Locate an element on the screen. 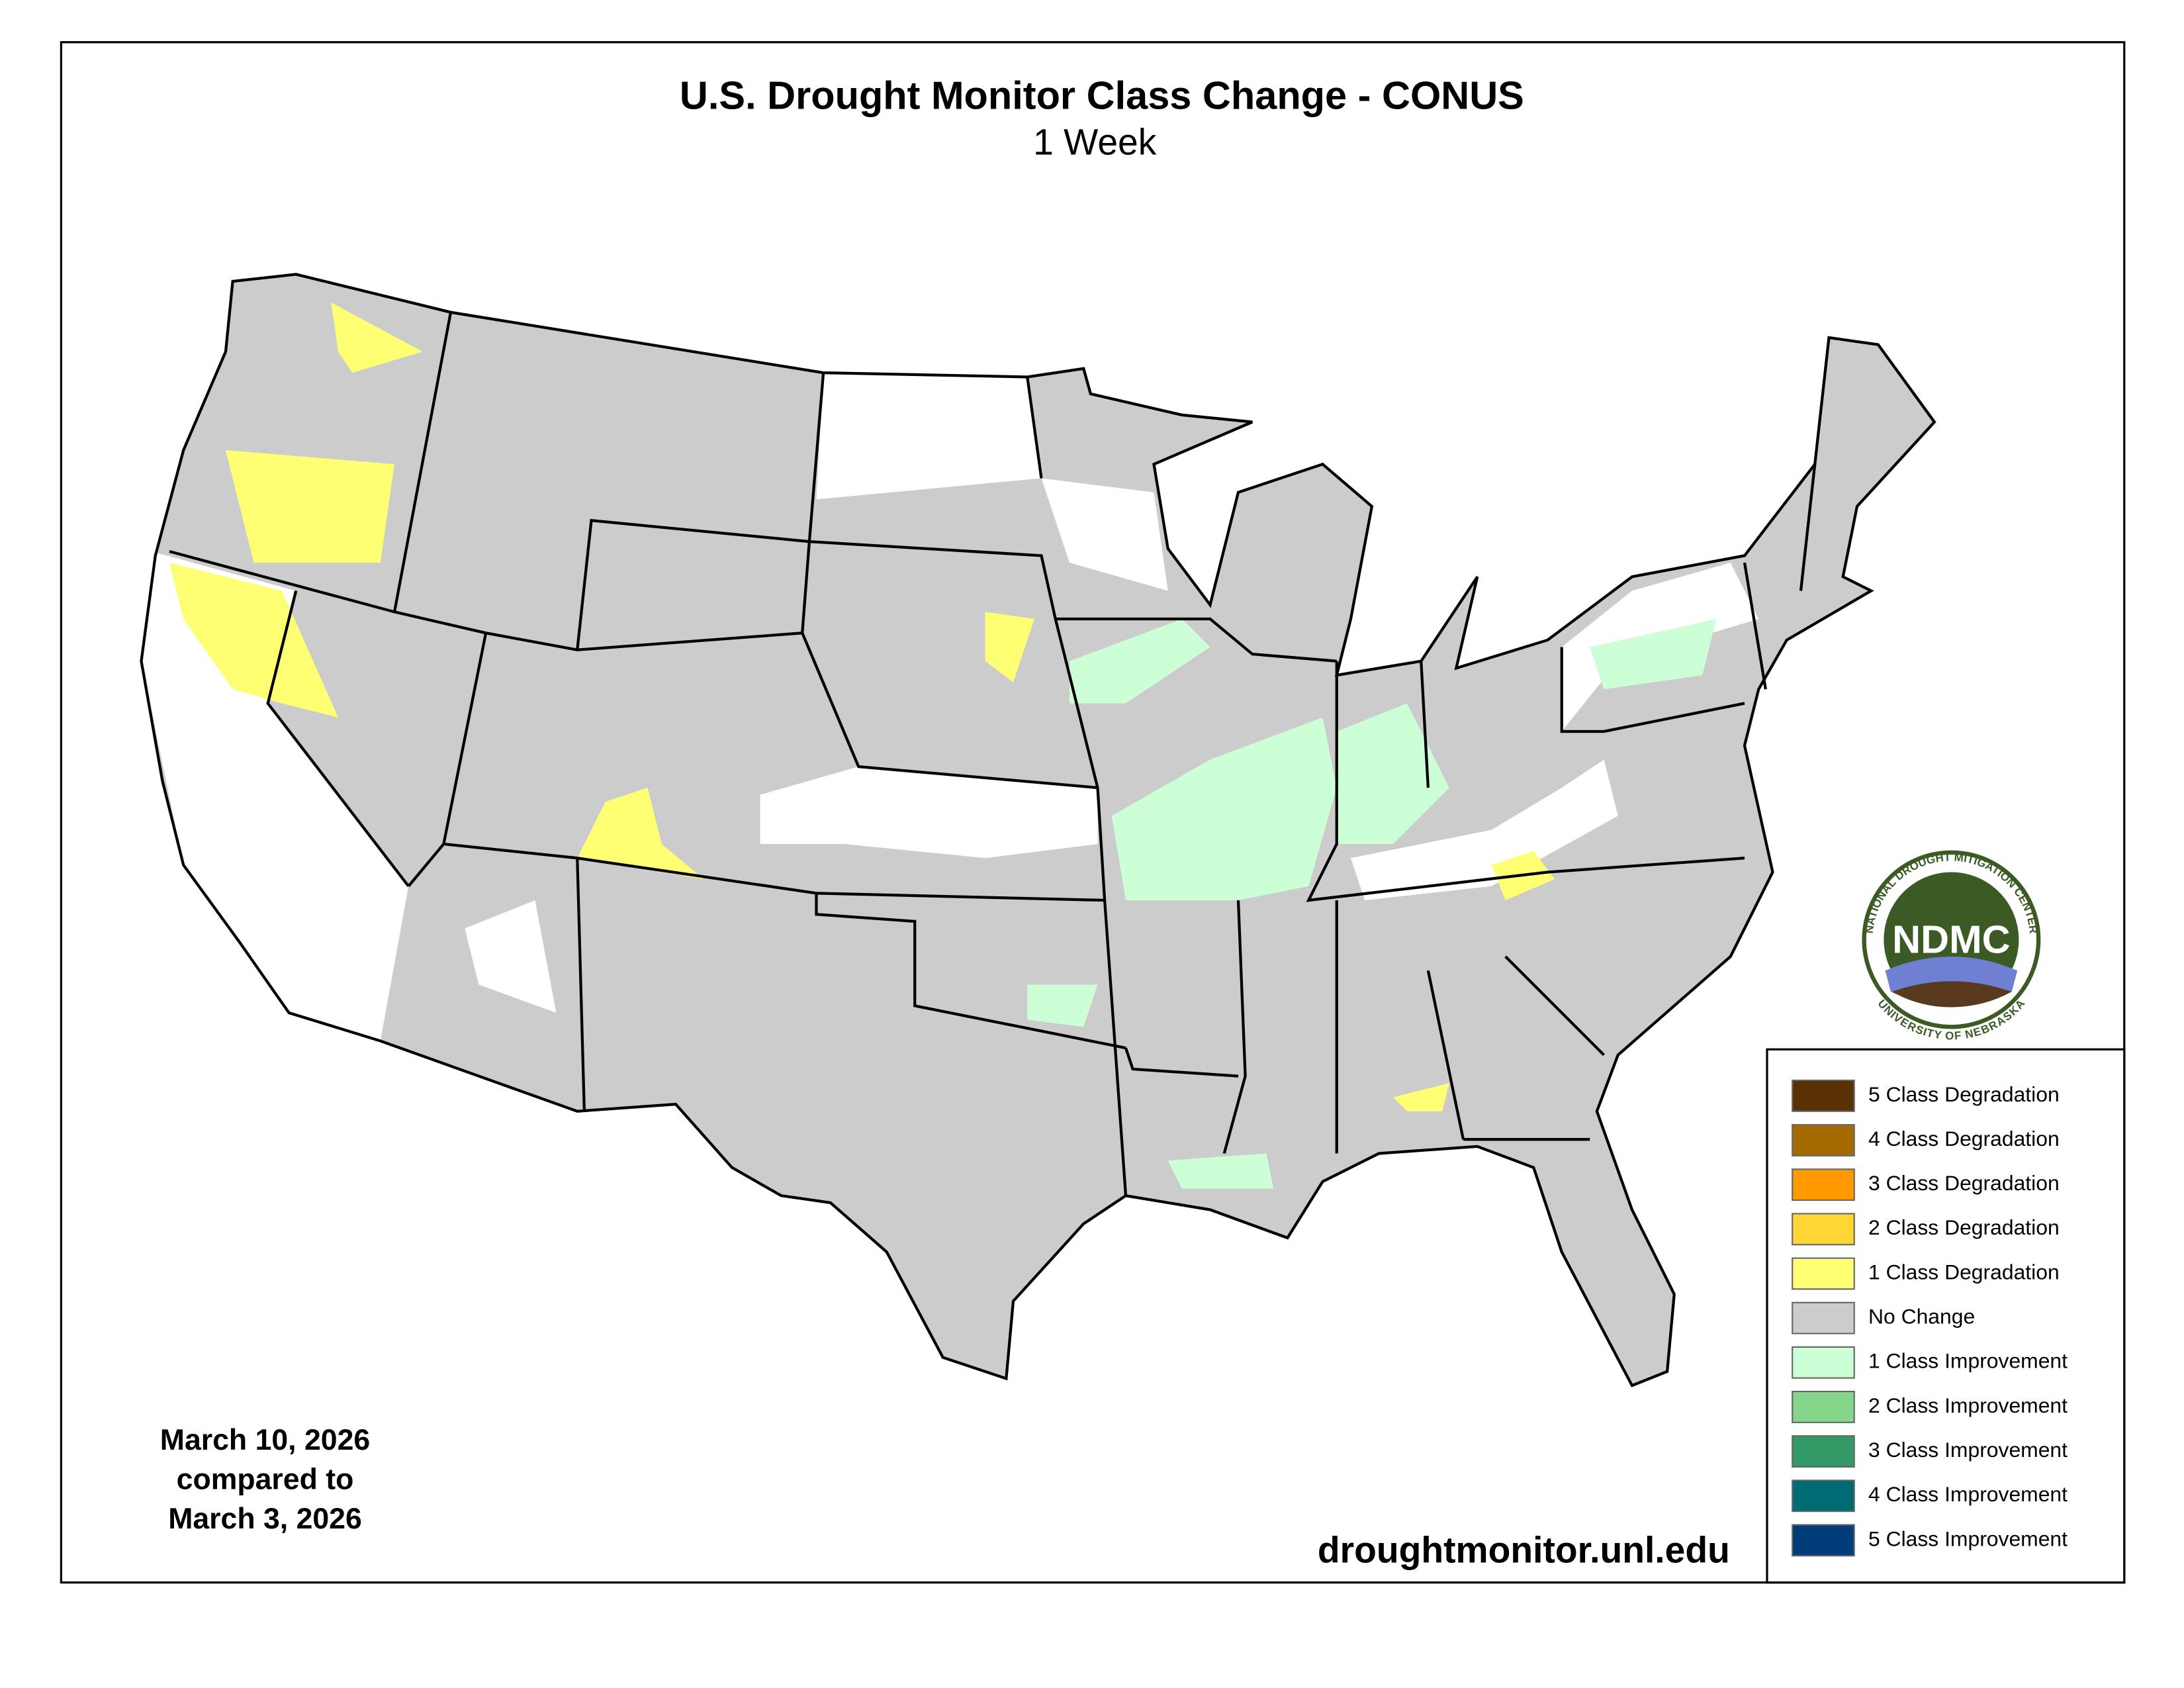 The image size is (2184, 1688). legend-label: 2 Class Degradation is located at coordinates (1964, 1227).